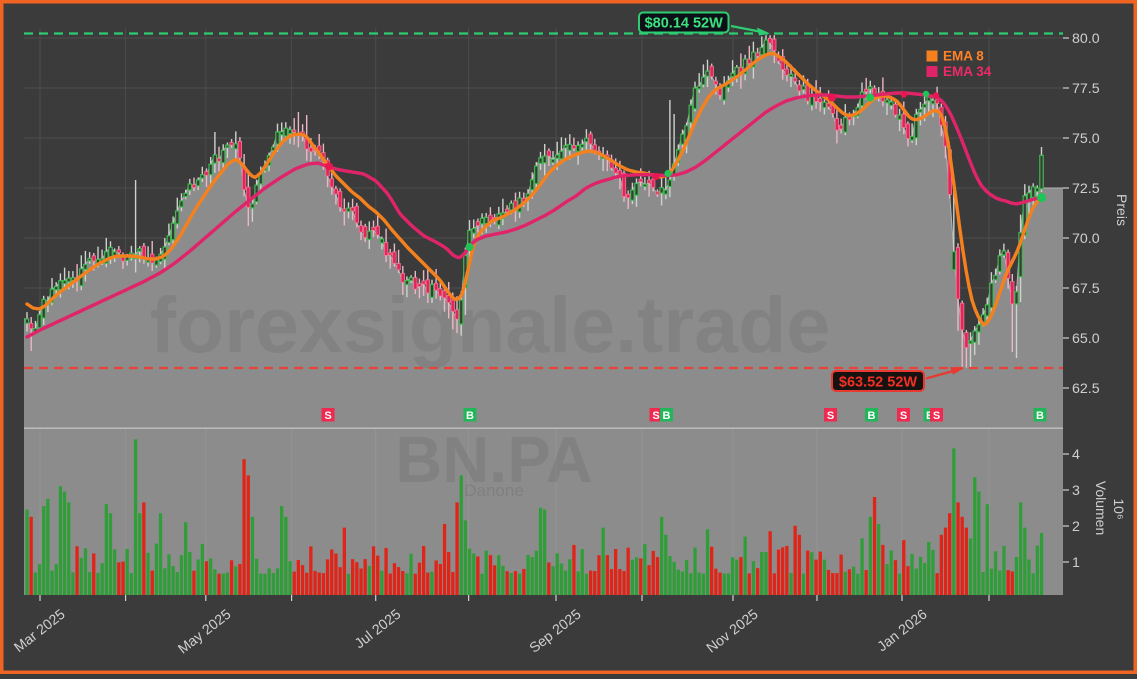 The height and width of the screenshot is (679, 1137). What do you see at coordinates (490, 324) in the screenshot?
I see `svg-text: forexsignale.trade` at bounding box center [490, 324].